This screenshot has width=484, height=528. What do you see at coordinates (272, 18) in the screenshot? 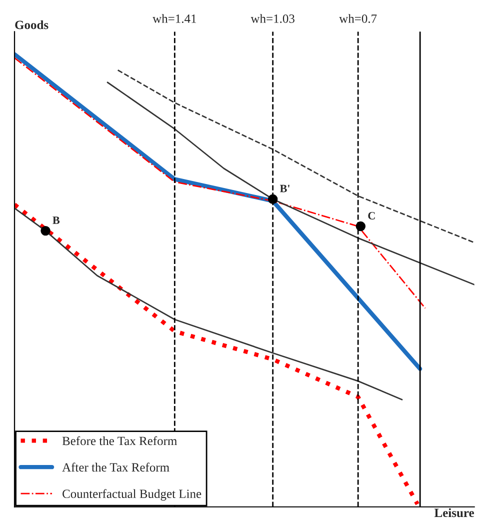
I see `x-tick-label: wh=1.03` at bounding box center [272, 18].